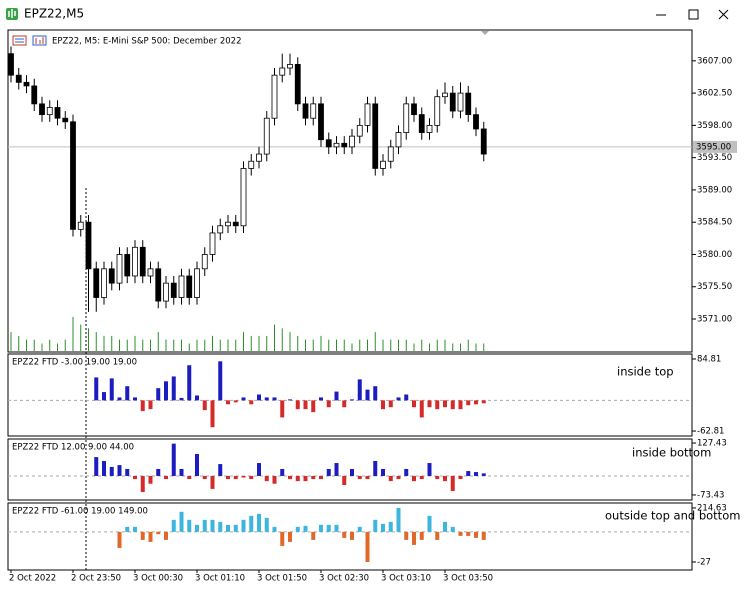  Describe the element at coordinates (710, 432) in the screenshot. I see `y-tick-label: -62.81` at that location.